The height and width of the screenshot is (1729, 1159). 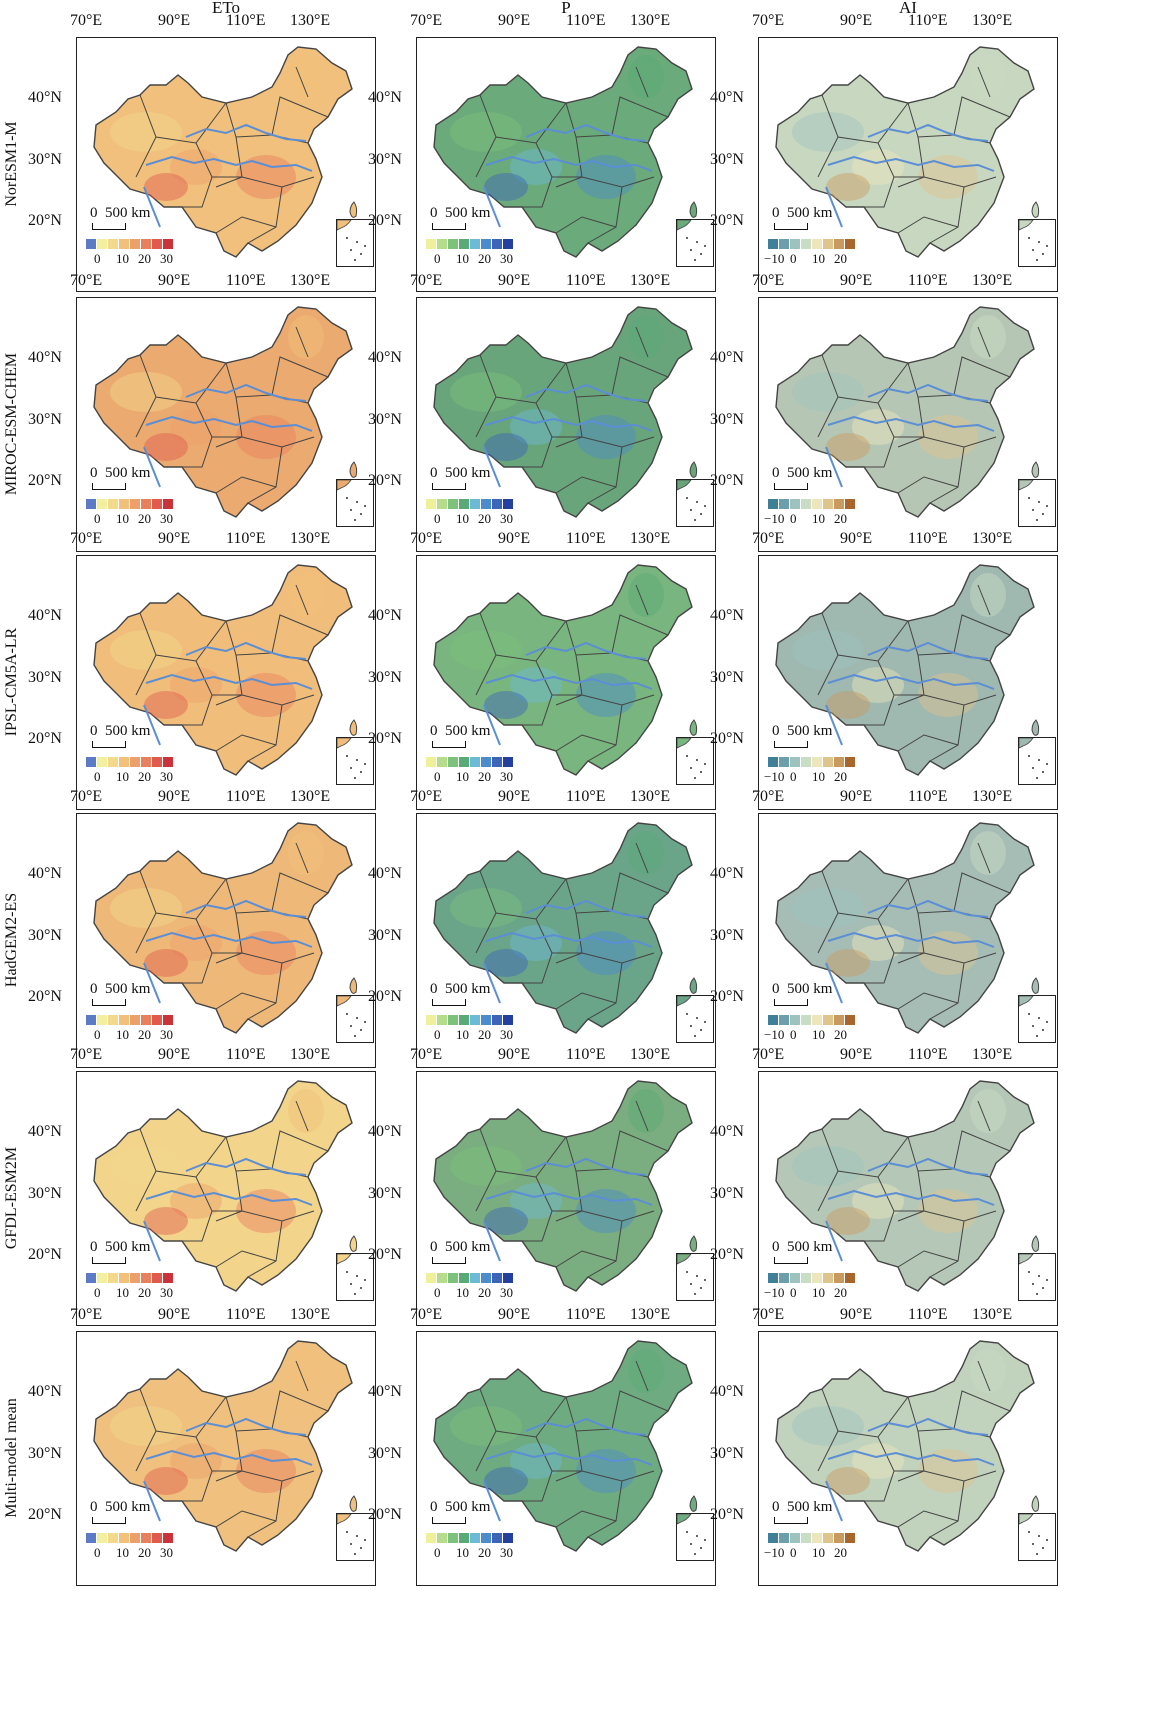 I want to click on china-map, so click(x=907, y=1446).